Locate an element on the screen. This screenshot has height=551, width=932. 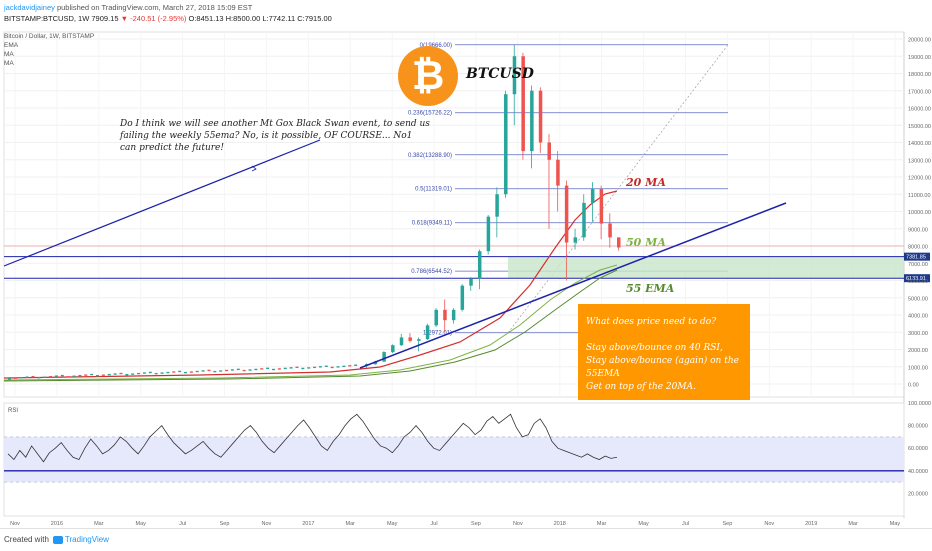
rsi-label: RSI is located at coordinates (13, 411).